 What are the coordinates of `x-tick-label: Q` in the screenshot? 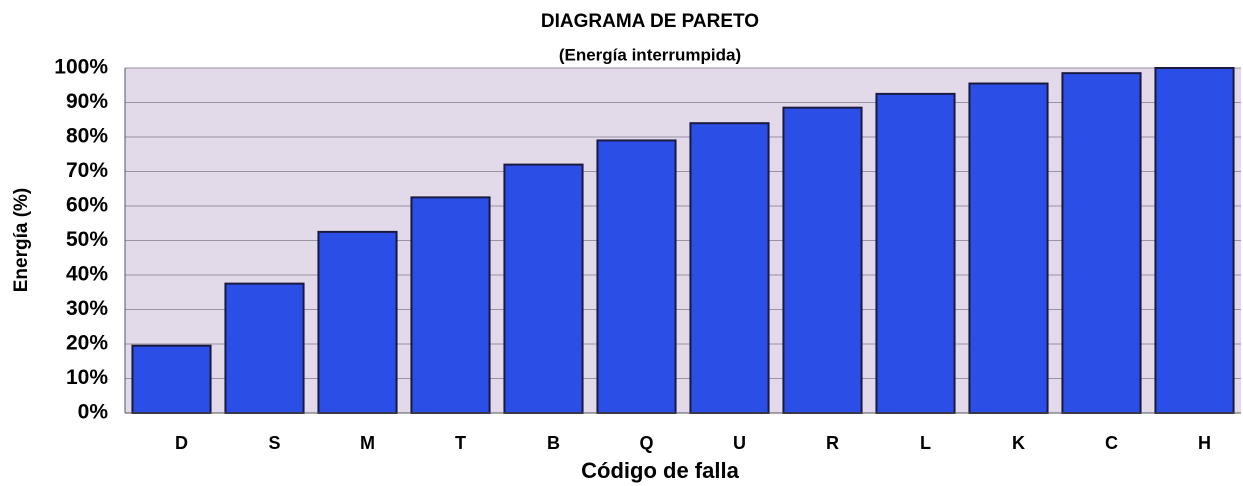 It's located at (646, 443).